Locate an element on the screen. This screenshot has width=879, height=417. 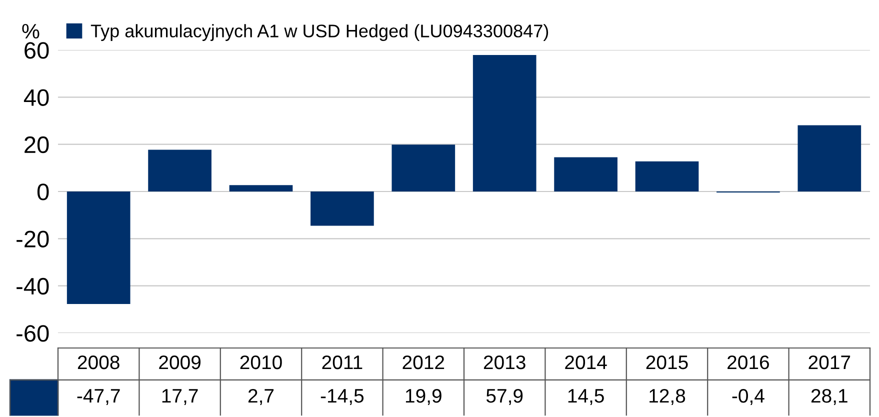
y-tick-label: -60 is located at coordinates (32, 333).